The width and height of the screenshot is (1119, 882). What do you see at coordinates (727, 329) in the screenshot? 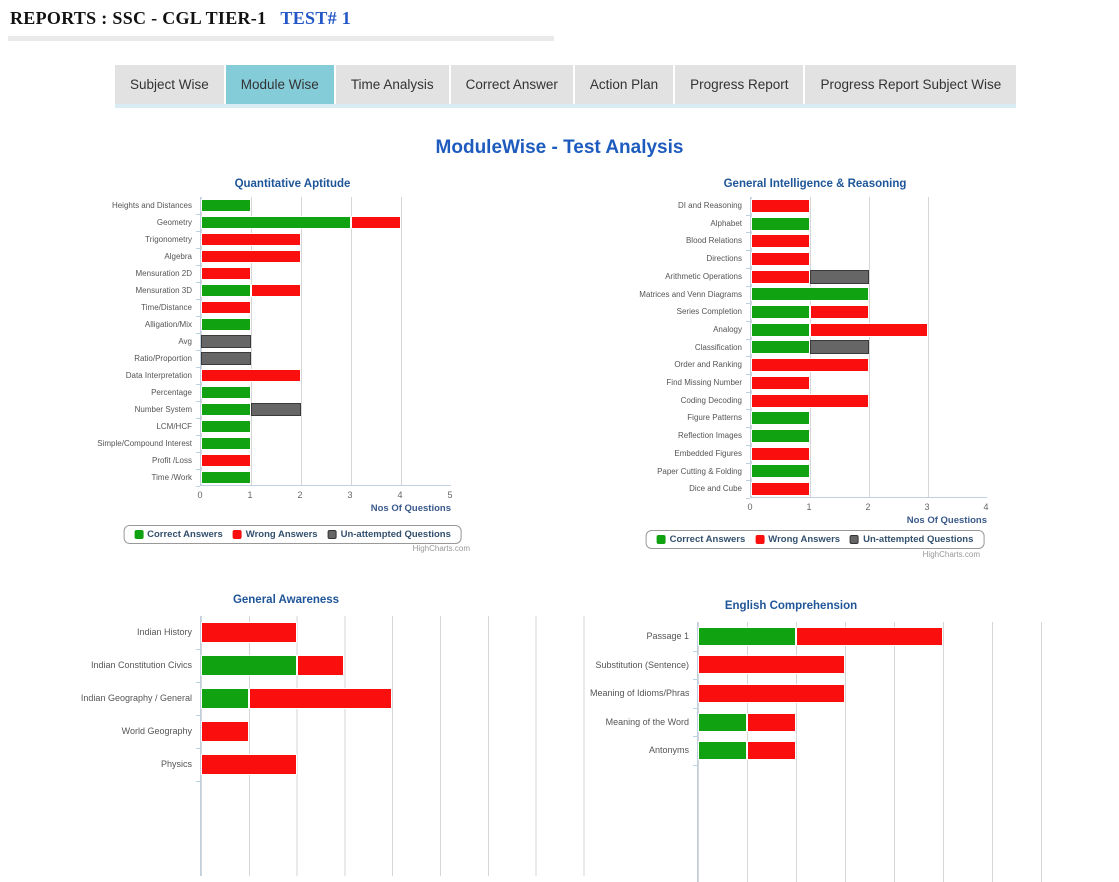
I see `category-label: Analogy` at bounding box center [727, 329].